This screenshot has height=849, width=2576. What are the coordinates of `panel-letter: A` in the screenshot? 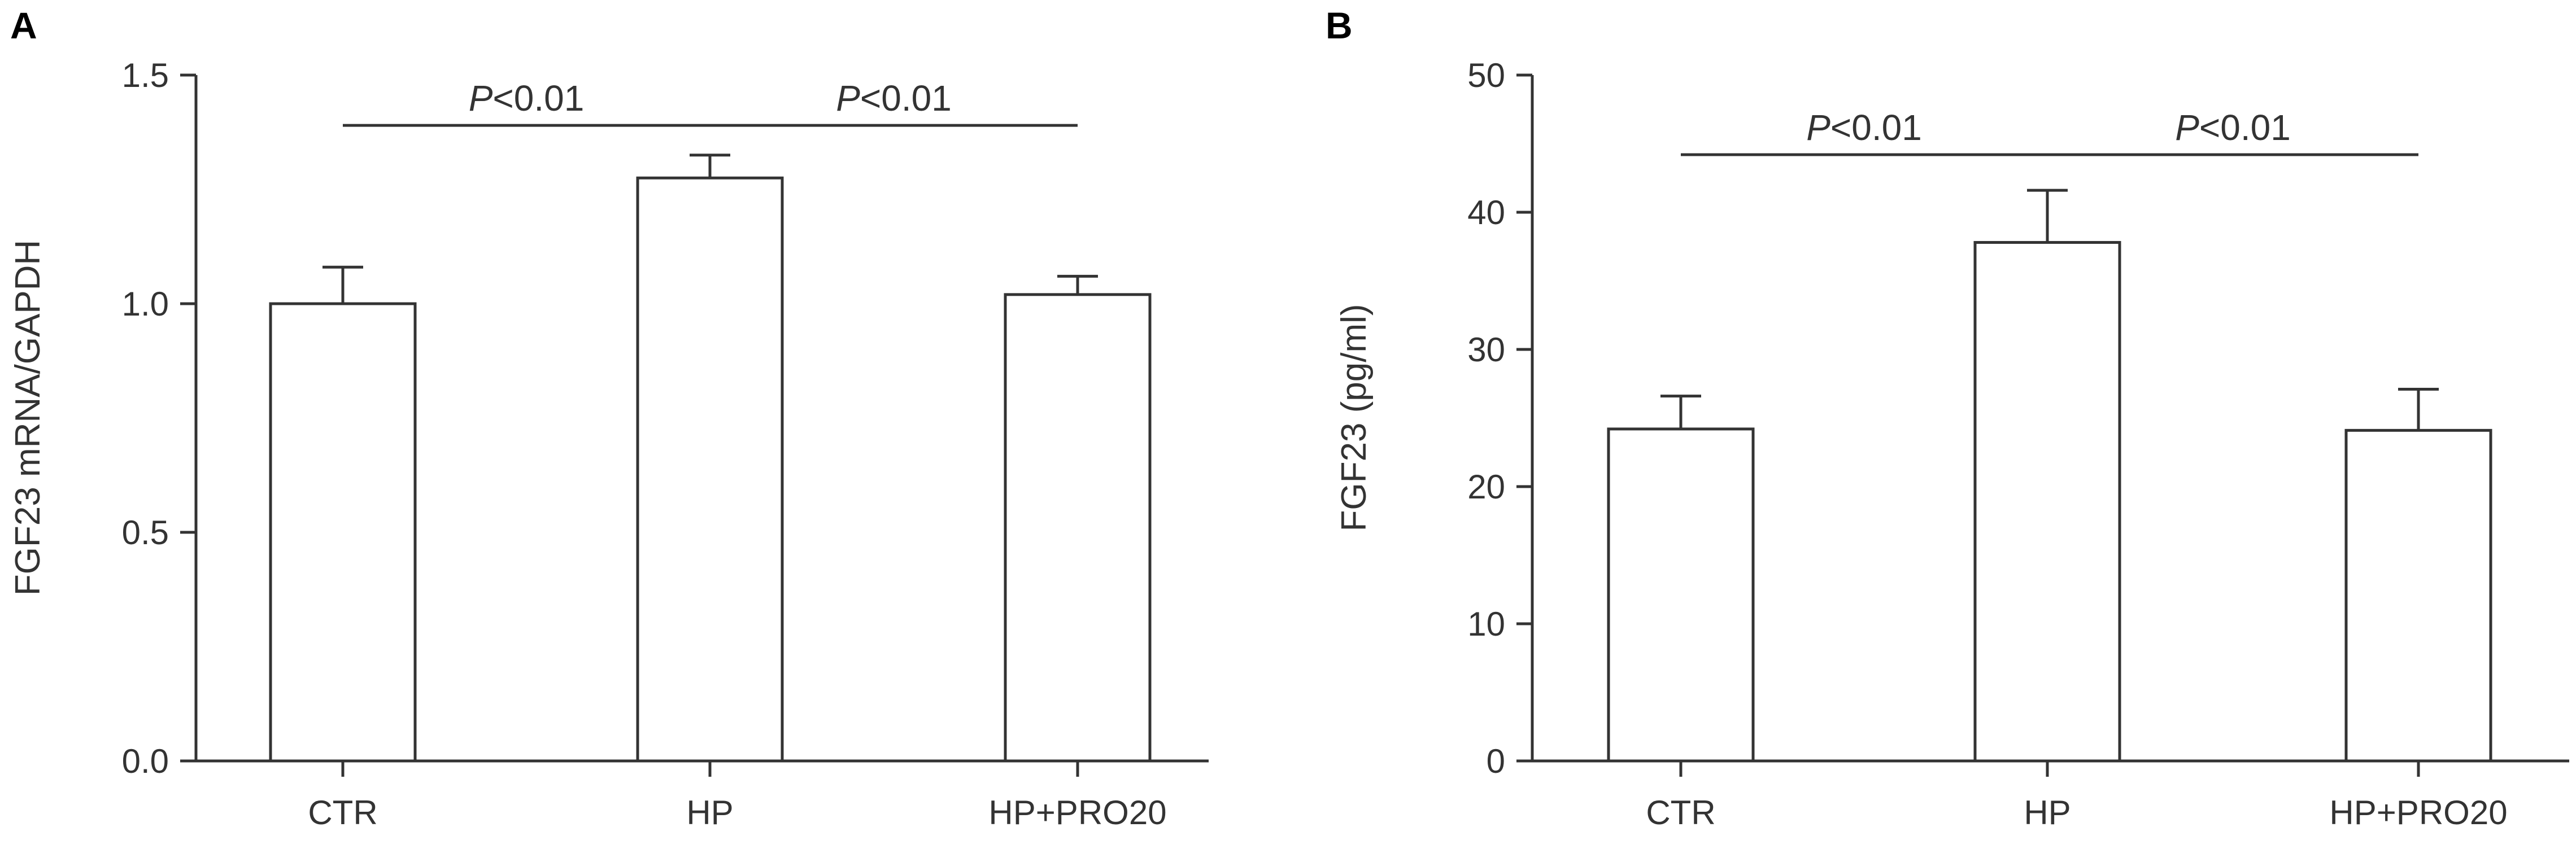 It's located at (23, 25).